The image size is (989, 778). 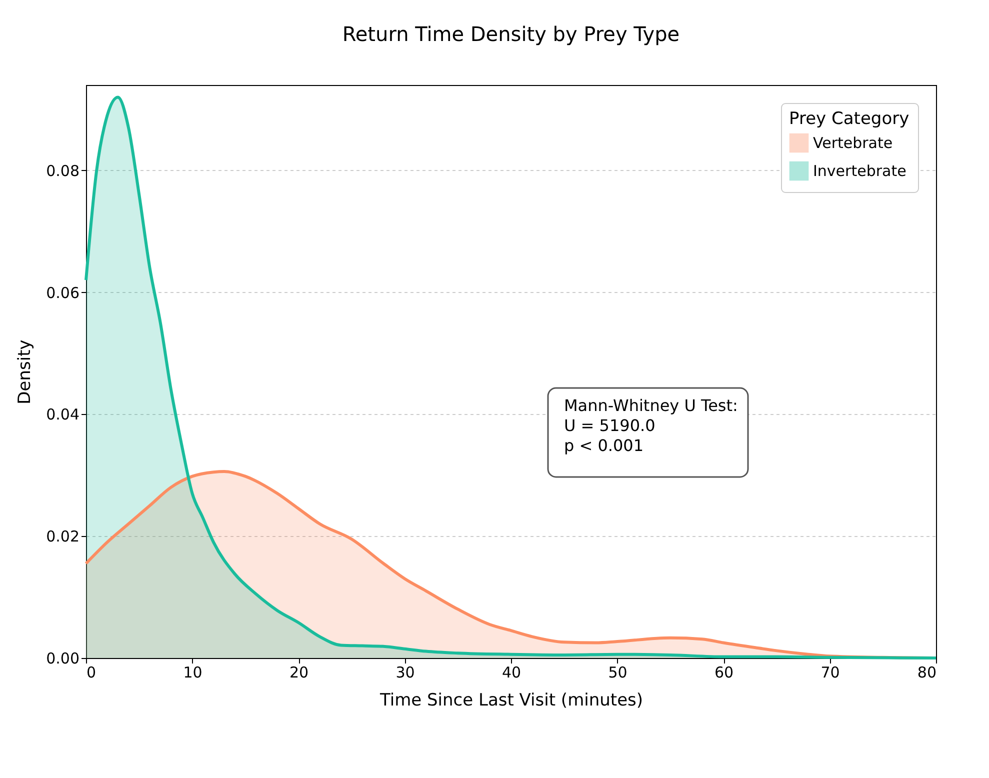 I want to click on x-tick-label: 0, so click(x=91, y=673).